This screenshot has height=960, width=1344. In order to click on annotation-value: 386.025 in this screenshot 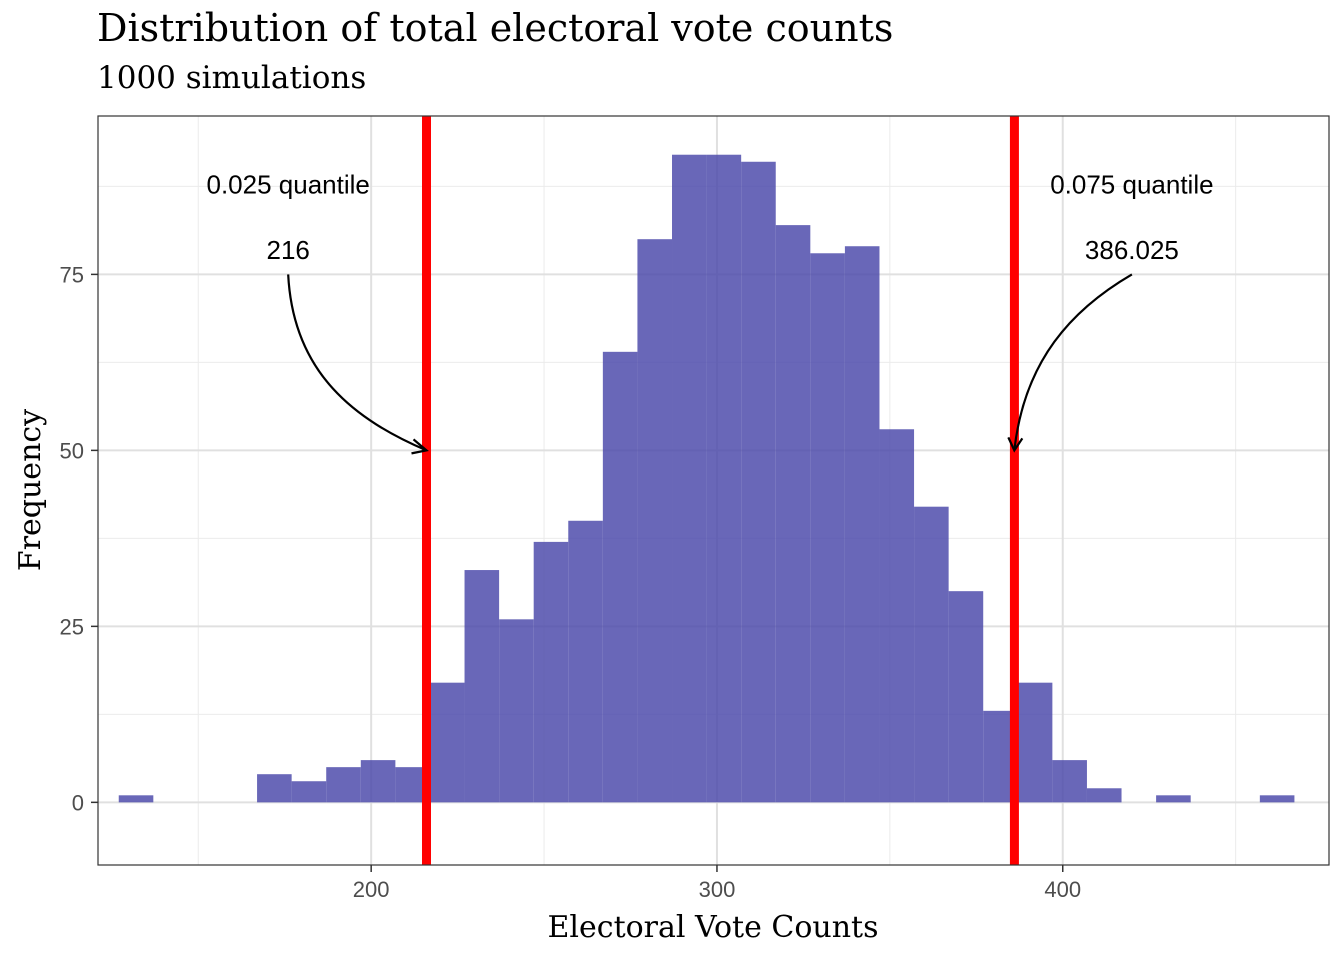, I will do `click(1132, 250)`.